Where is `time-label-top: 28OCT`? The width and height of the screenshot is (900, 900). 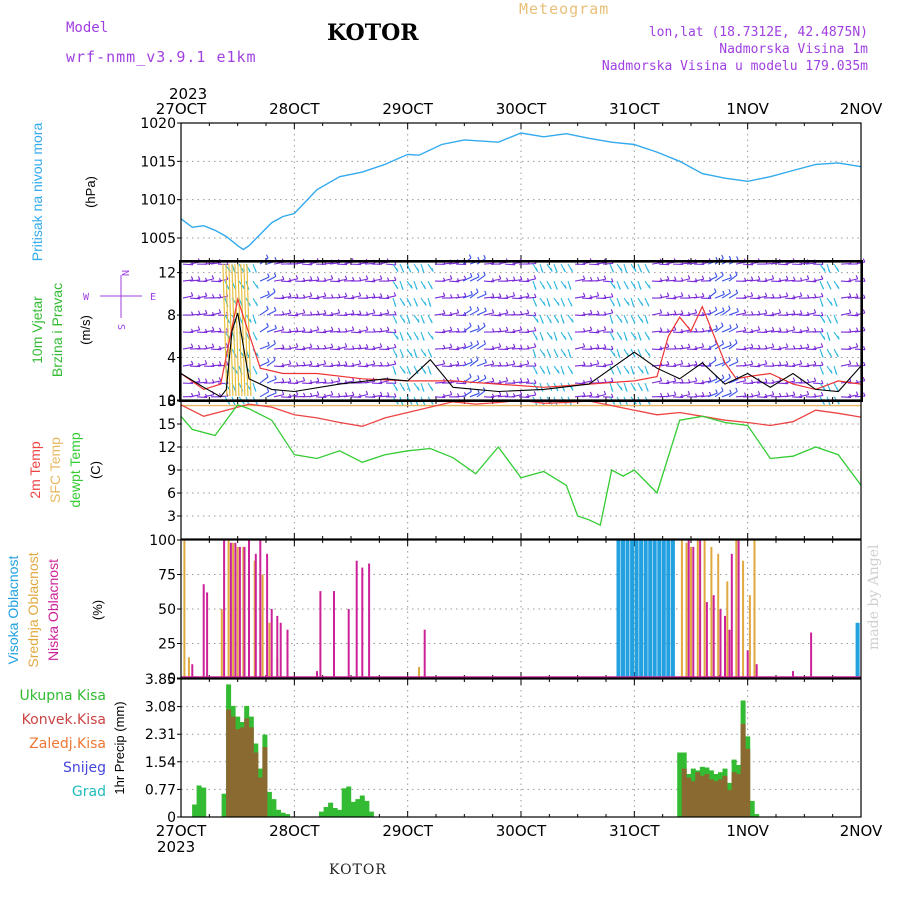
time-label-top: 28OCT is located at coordinates (294, 109).